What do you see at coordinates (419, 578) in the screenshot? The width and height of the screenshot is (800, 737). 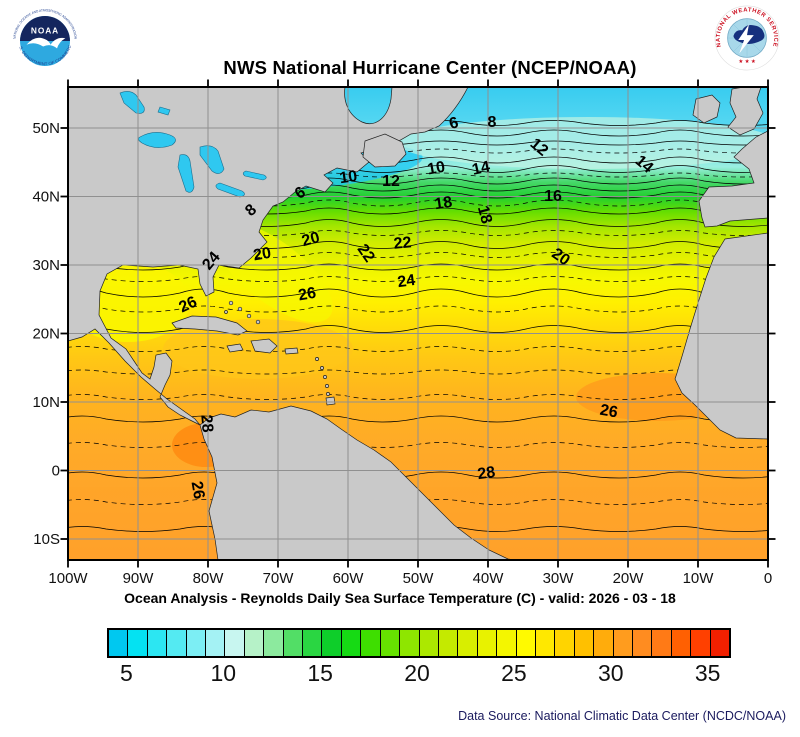 I see `lon-label: 50W` at bounding box center [419, 578].